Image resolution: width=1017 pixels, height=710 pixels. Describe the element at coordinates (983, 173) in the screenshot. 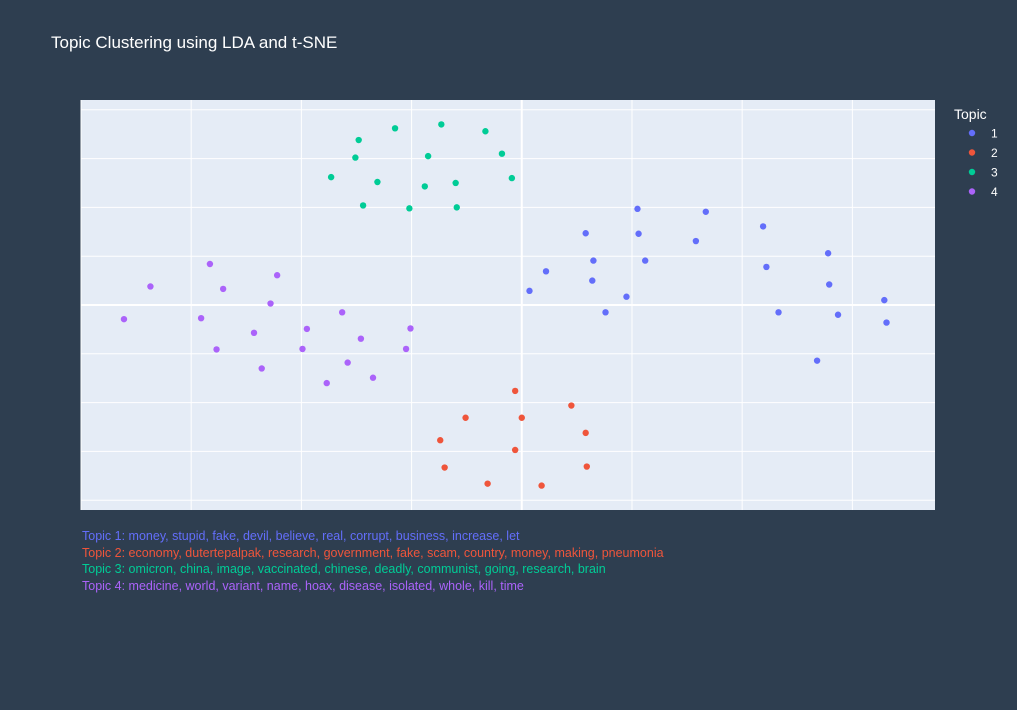

I see `legend-item-3: 3` at that location.